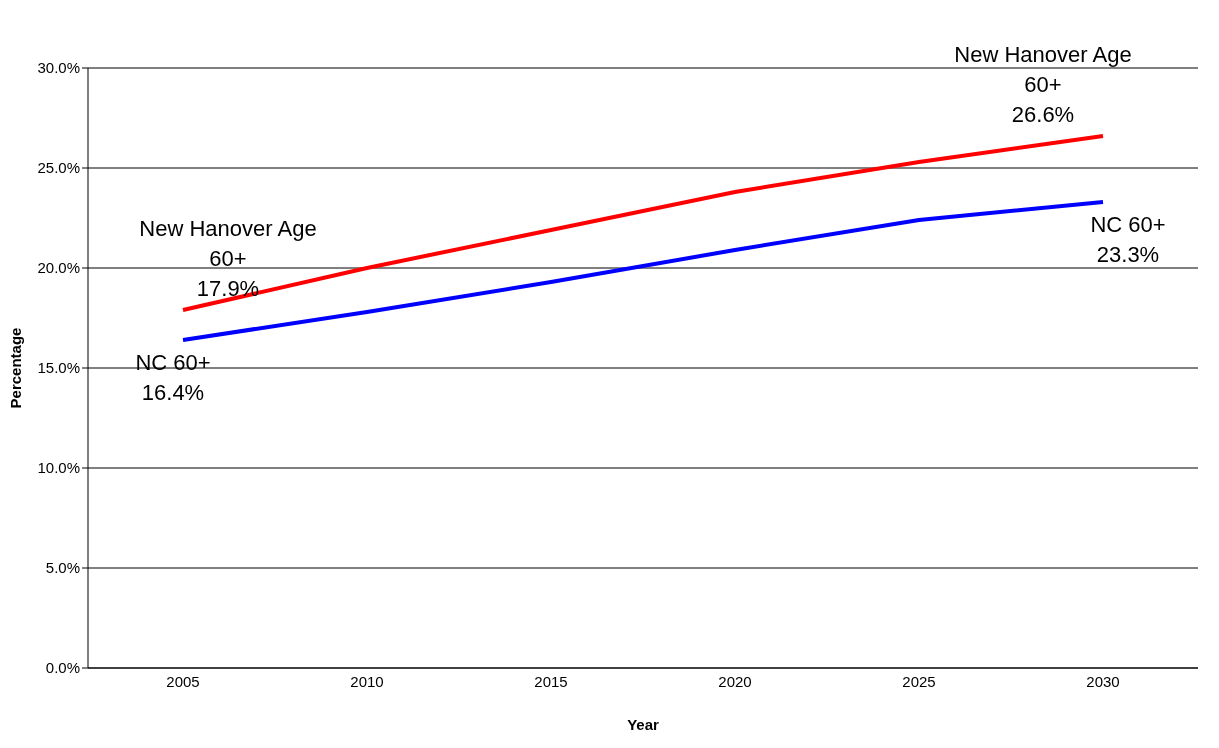 The height and width of the screenshot is (748, 1219). What do you see at coordinates (58, 268) in the screenshot?
I see `y-tick-label: 20.0%` at bounding box center [58, 268].